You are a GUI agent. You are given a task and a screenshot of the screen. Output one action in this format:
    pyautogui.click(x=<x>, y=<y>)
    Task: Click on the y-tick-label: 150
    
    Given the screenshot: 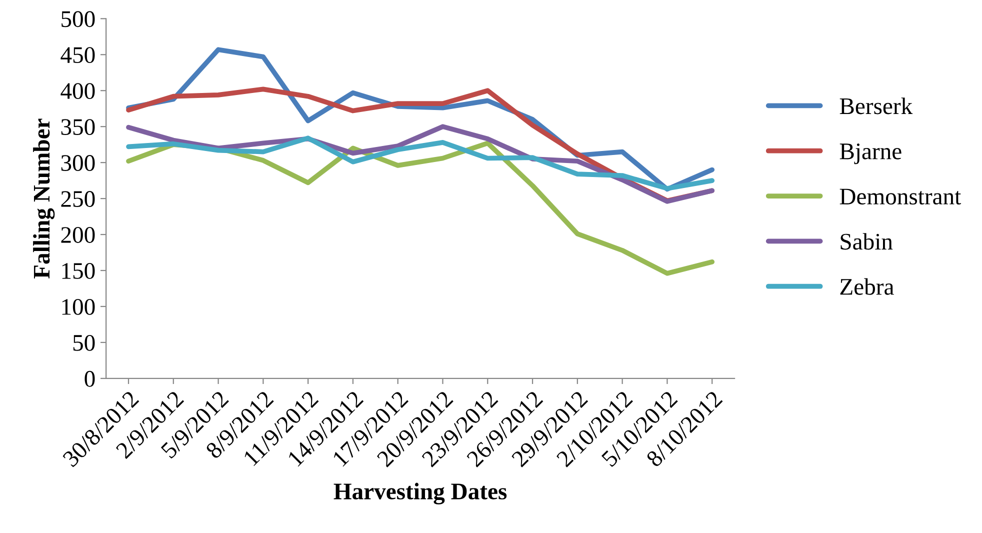 What is the action you would take?
    pyautogui.click(x=78, y=270)
    